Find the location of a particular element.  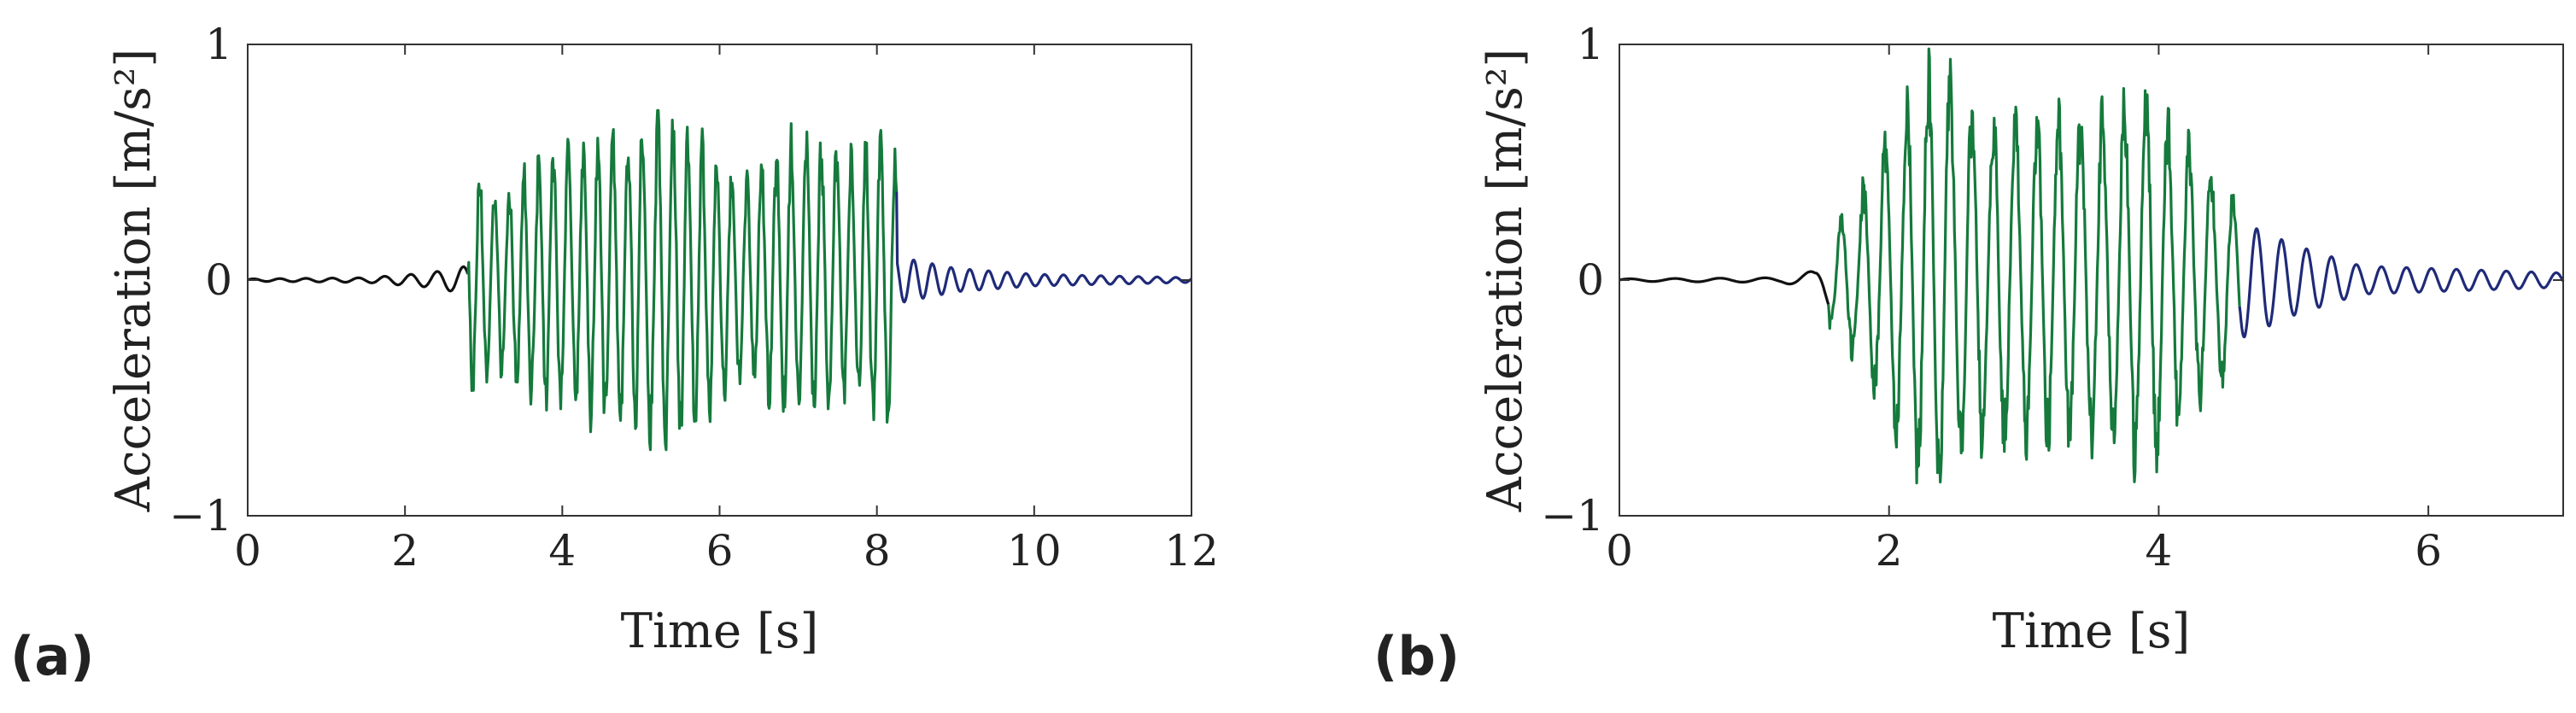

x-tick-label: 10 is located at coordinates (1034, 551).